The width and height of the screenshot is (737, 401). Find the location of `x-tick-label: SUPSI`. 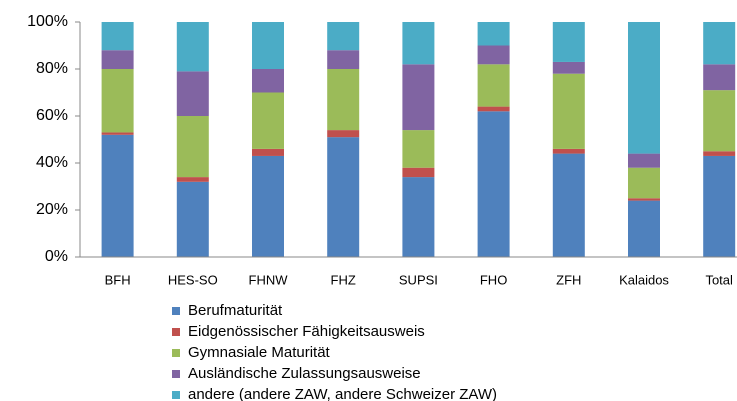

x-tick-label: SUPSI is located at coordinates (418, 279).